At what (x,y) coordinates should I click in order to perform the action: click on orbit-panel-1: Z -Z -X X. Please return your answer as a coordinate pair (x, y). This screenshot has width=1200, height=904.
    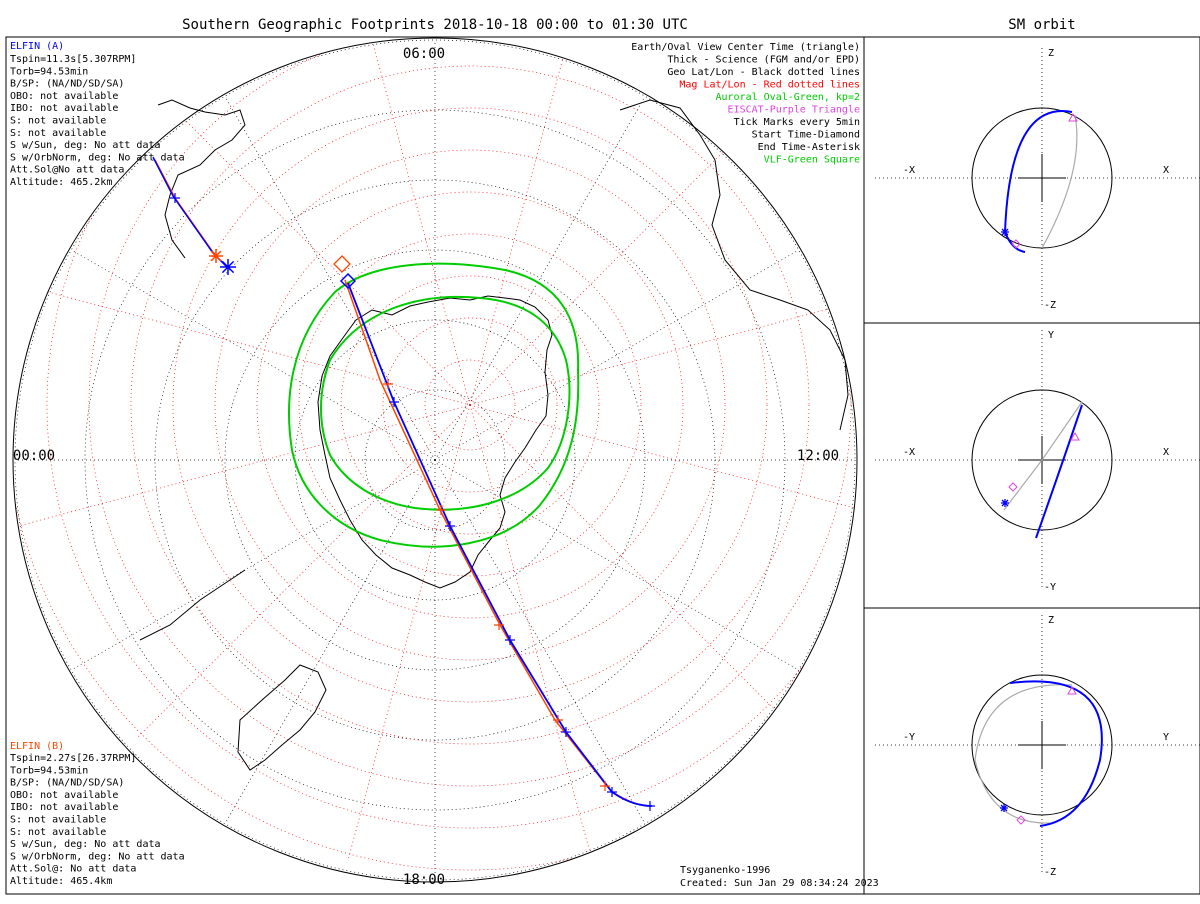
    Looking at the image, I should click on (1037, 179).